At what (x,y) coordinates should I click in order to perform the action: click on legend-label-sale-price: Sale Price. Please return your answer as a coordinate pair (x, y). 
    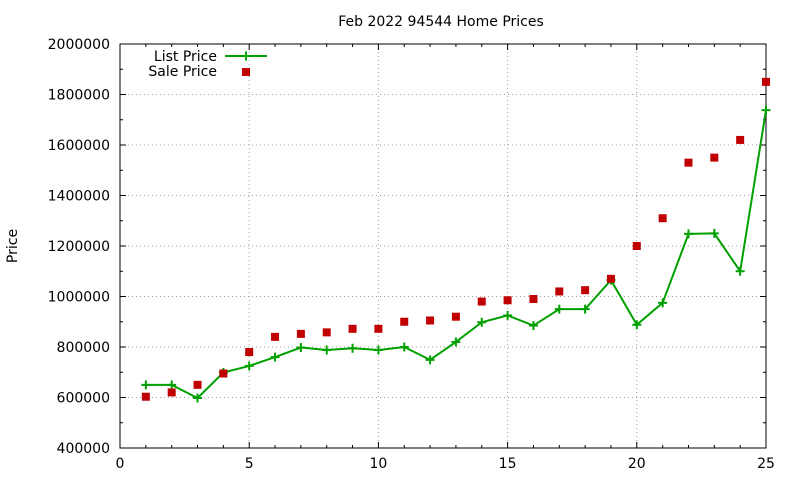
    Looking at the image, I should click on (182, 72).